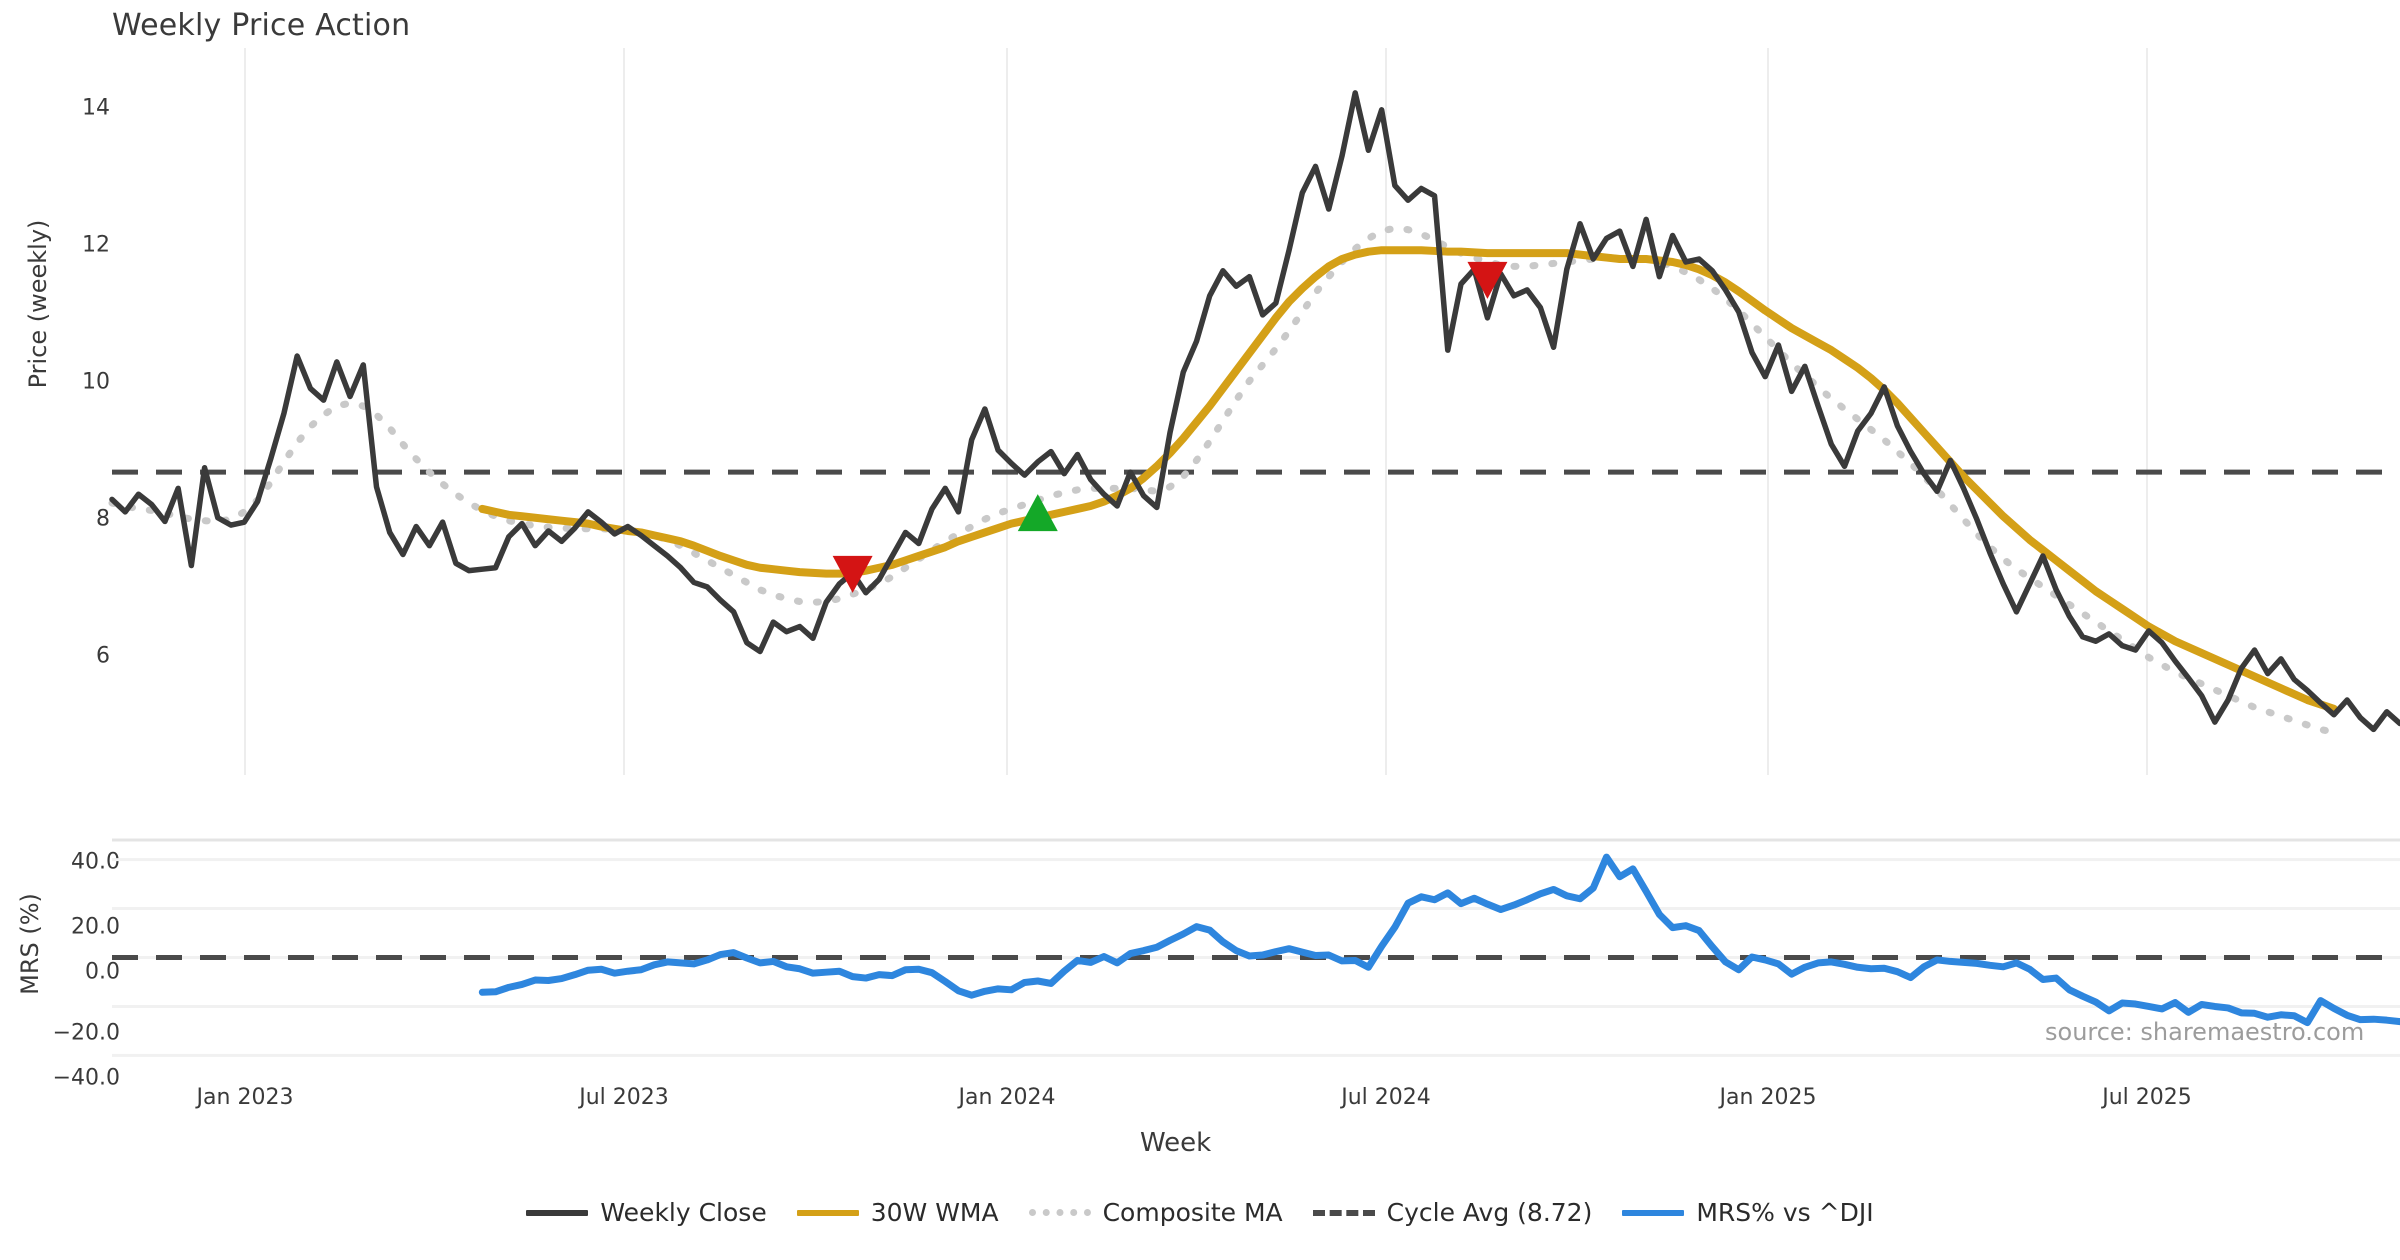 This screenshot has height=1260, width=2400. I want to click on legend-label: 30W WMA, so click(934, 1212).